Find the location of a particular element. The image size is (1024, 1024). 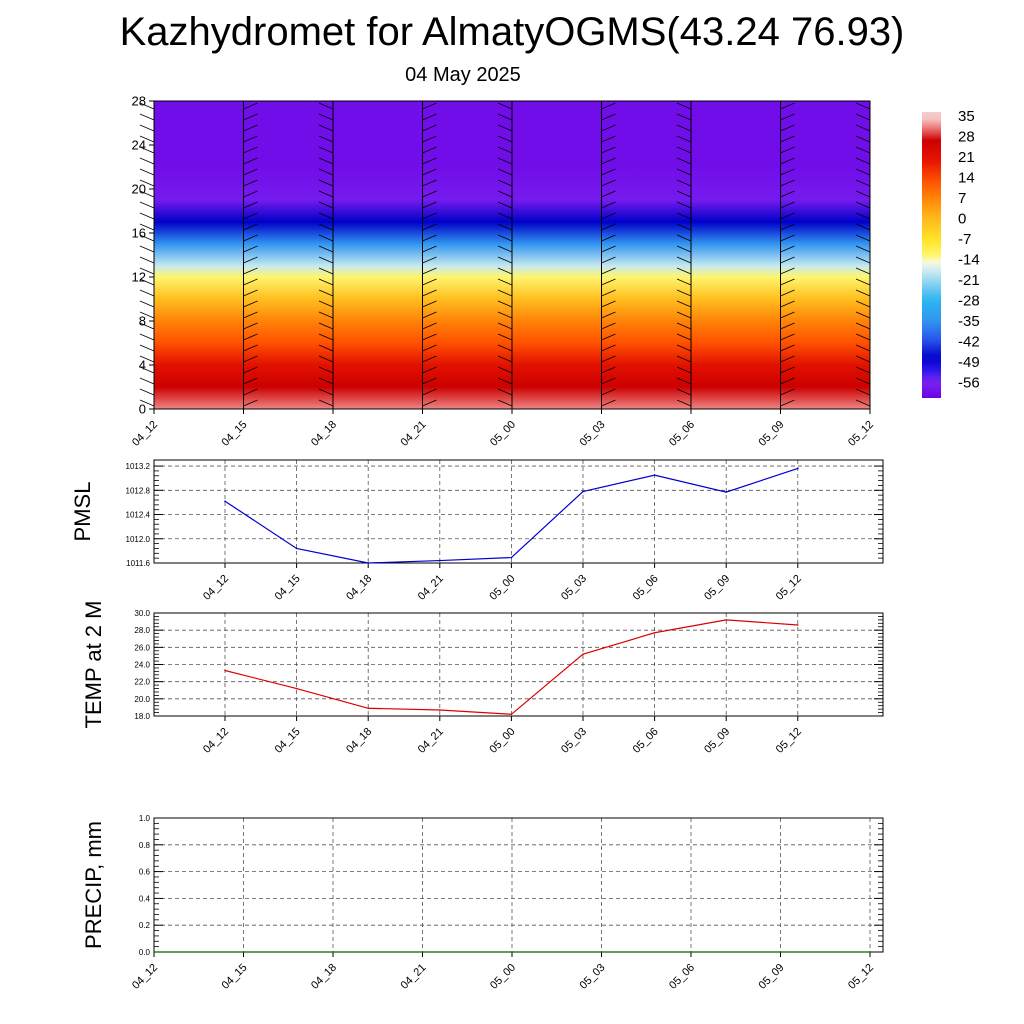

colorbar-label: 7 is located at coordinates (962, 198).